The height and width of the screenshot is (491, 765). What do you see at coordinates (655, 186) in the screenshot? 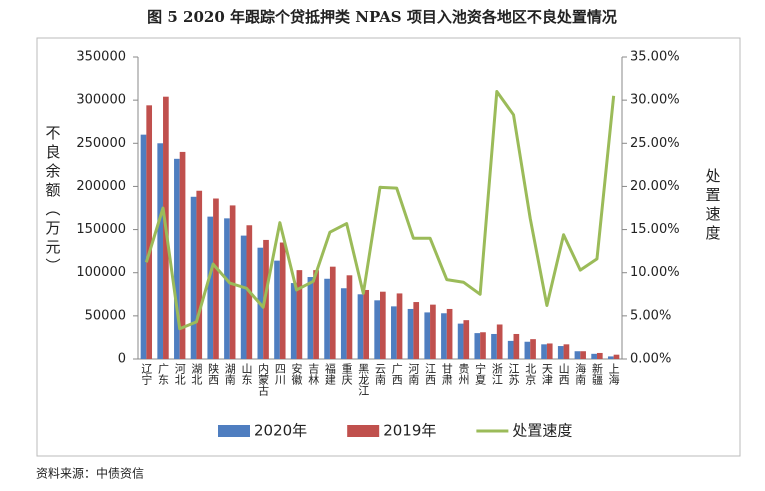
I see `y2-tick-label: 20.00%` at bounding box center [655, 186].